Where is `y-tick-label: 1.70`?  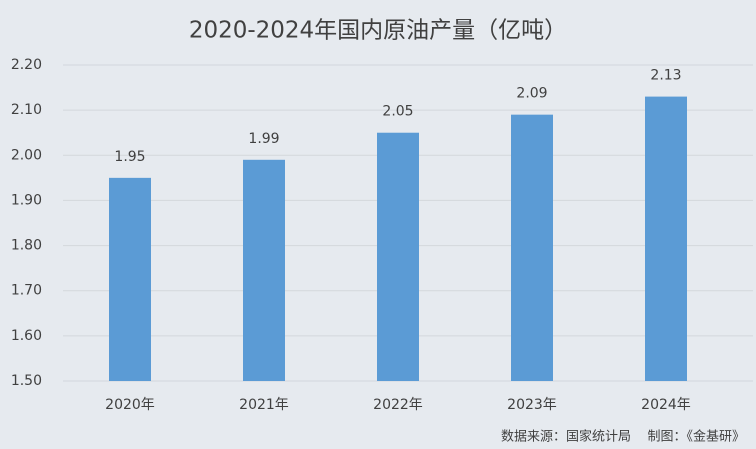 y-tick-label: 1.70 is located at coordinates (26, 291).